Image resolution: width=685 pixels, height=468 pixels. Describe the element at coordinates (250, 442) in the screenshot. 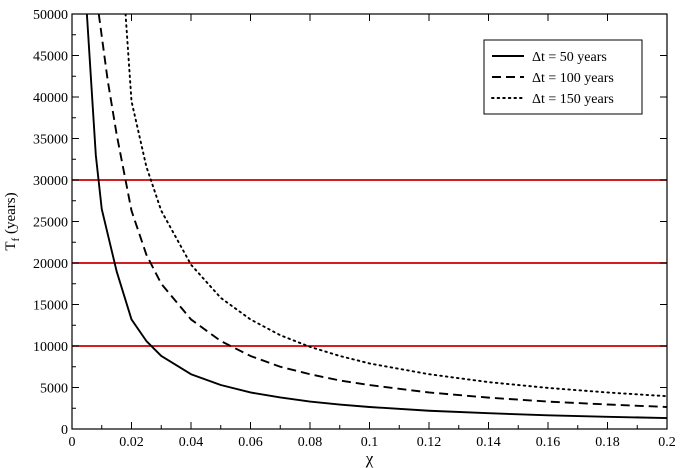

I see `x-tick-label: 0.06` at that location.